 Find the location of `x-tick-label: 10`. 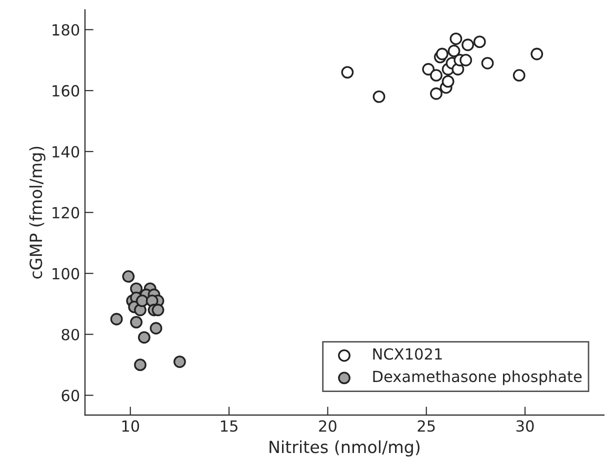

x-tick-label: 10 is located at coordinates (131, 426).